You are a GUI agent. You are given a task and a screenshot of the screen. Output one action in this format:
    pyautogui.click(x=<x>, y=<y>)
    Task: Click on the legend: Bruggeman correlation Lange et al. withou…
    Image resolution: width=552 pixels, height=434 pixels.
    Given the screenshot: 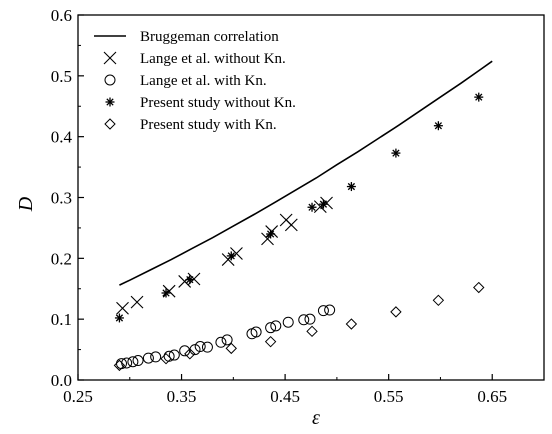 What is the action you would take?
    pyautogui.click(x=195, y=81)
    